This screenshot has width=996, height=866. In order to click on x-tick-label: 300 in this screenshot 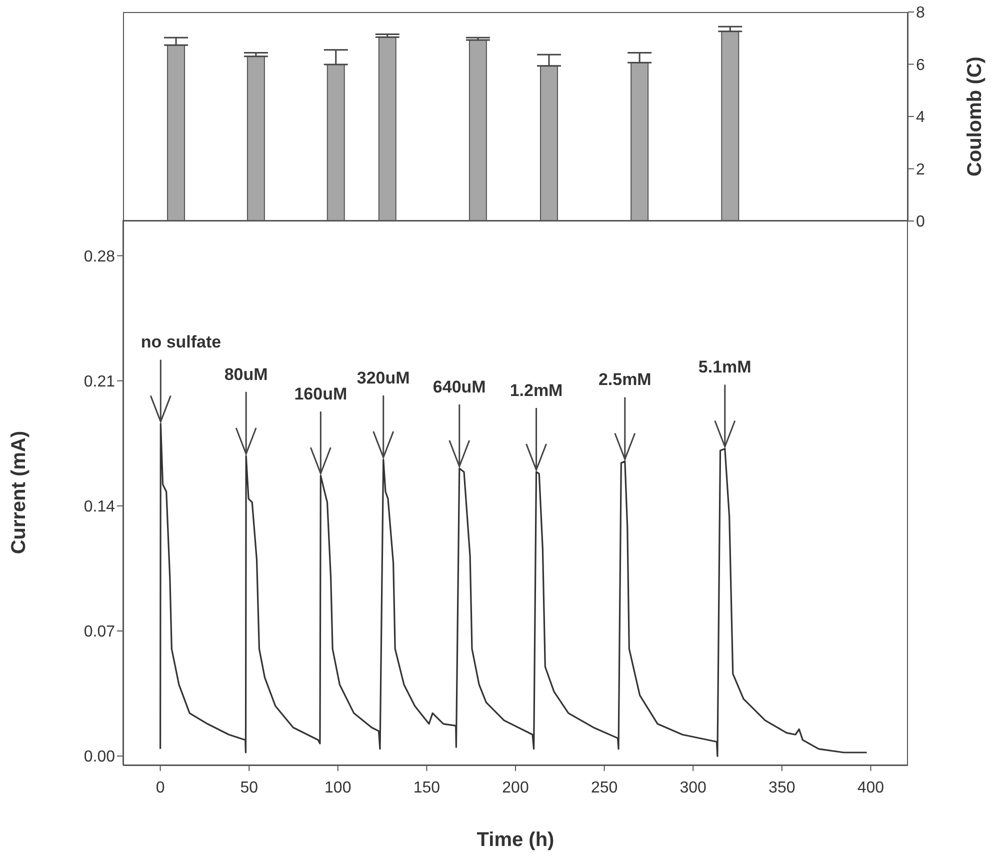, I will do `click(693, 787)`.